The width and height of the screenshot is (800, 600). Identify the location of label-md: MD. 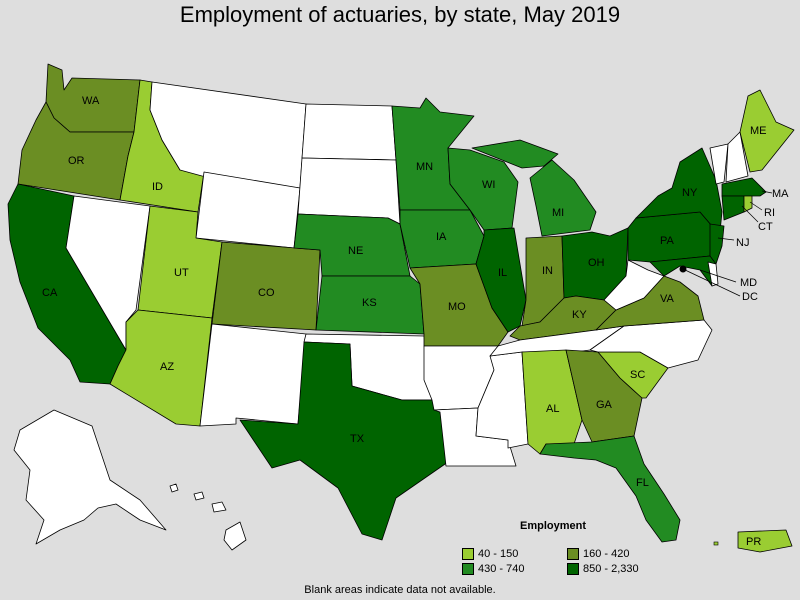
(748, 283).